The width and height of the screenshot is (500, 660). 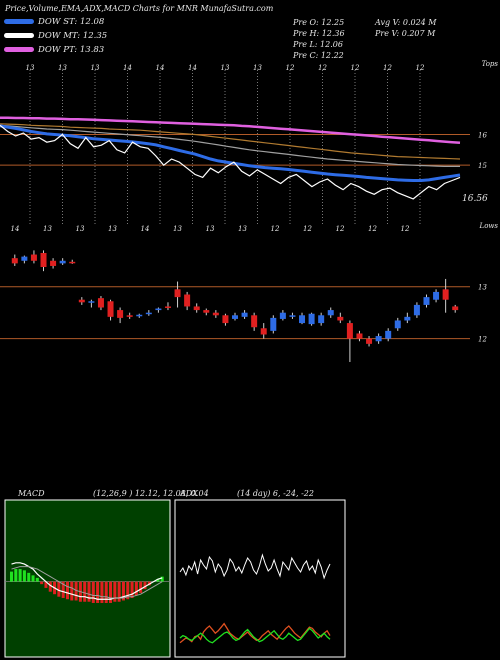 I want to click on adx-panel-frame, so click(x=260, y=578).